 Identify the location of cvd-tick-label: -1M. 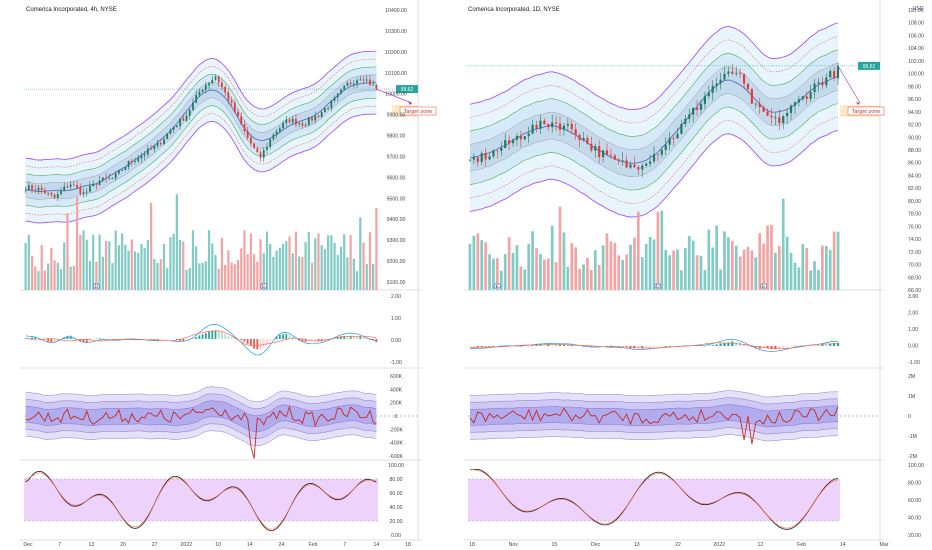
(912, 437).